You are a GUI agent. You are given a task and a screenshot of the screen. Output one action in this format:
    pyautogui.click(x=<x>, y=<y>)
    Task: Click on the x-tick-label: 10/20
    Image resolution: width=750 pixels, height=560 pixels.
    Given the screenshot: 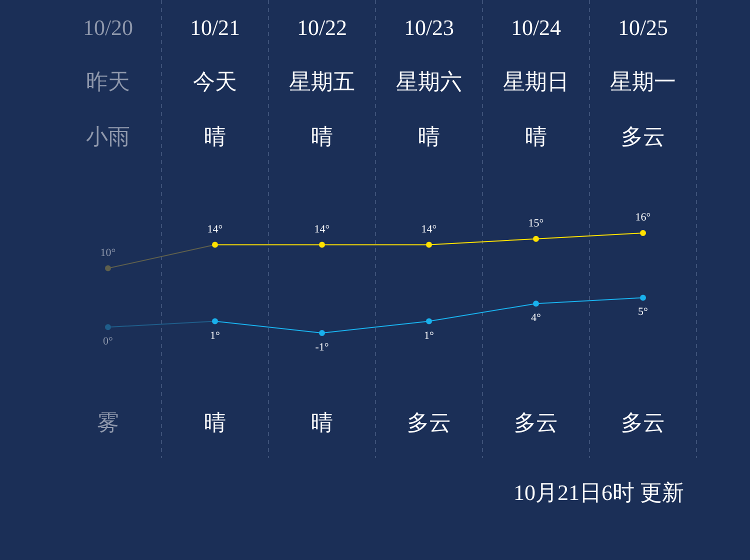 What is the action you would take?
    pyautogui.click(x=108, y=27)
    